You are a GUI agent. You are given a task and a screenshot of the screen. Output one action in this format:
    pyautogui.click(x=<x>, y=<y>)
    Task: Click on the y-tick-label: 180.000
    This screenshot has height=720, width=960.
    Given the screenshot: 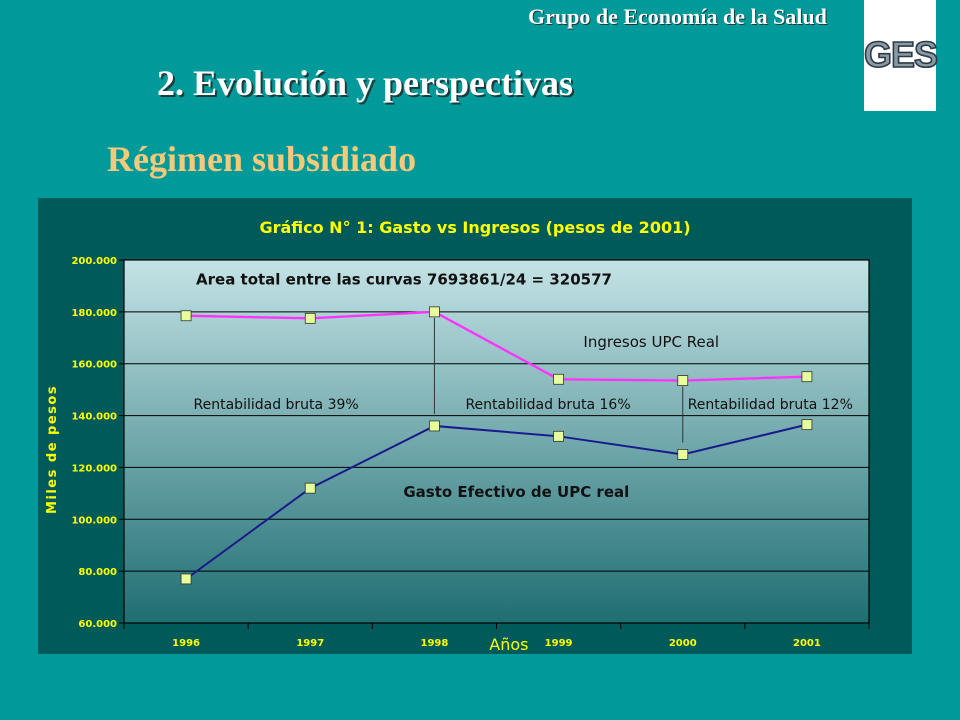 What is the action you would take?
    pyautogui.click(x=94, y=313)
    